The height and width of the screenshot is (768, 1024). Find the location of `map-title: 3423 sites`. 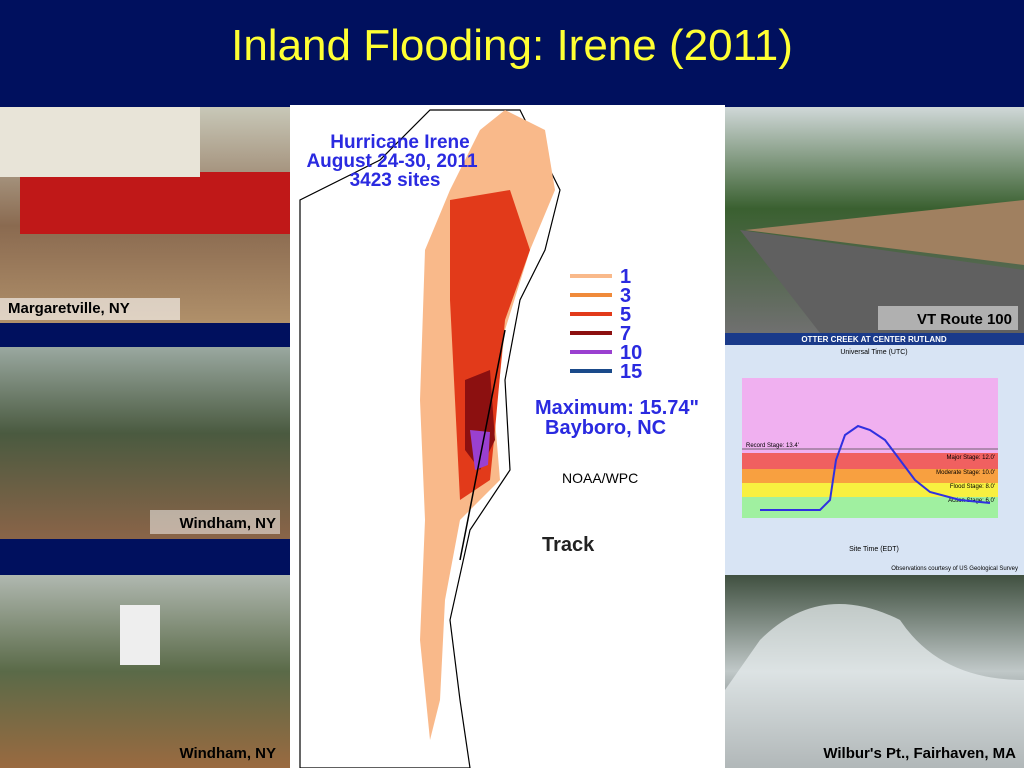

map-title: 3423 sites is located at coordinates (395, 180).